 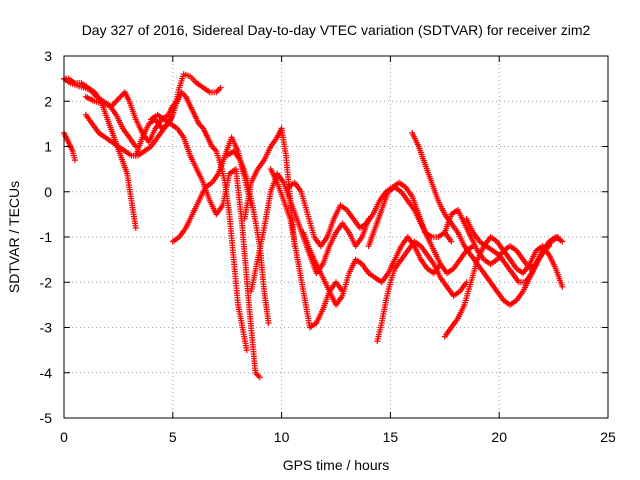 I want to click on y-tick-label: -5, so click(x=46, y=418).